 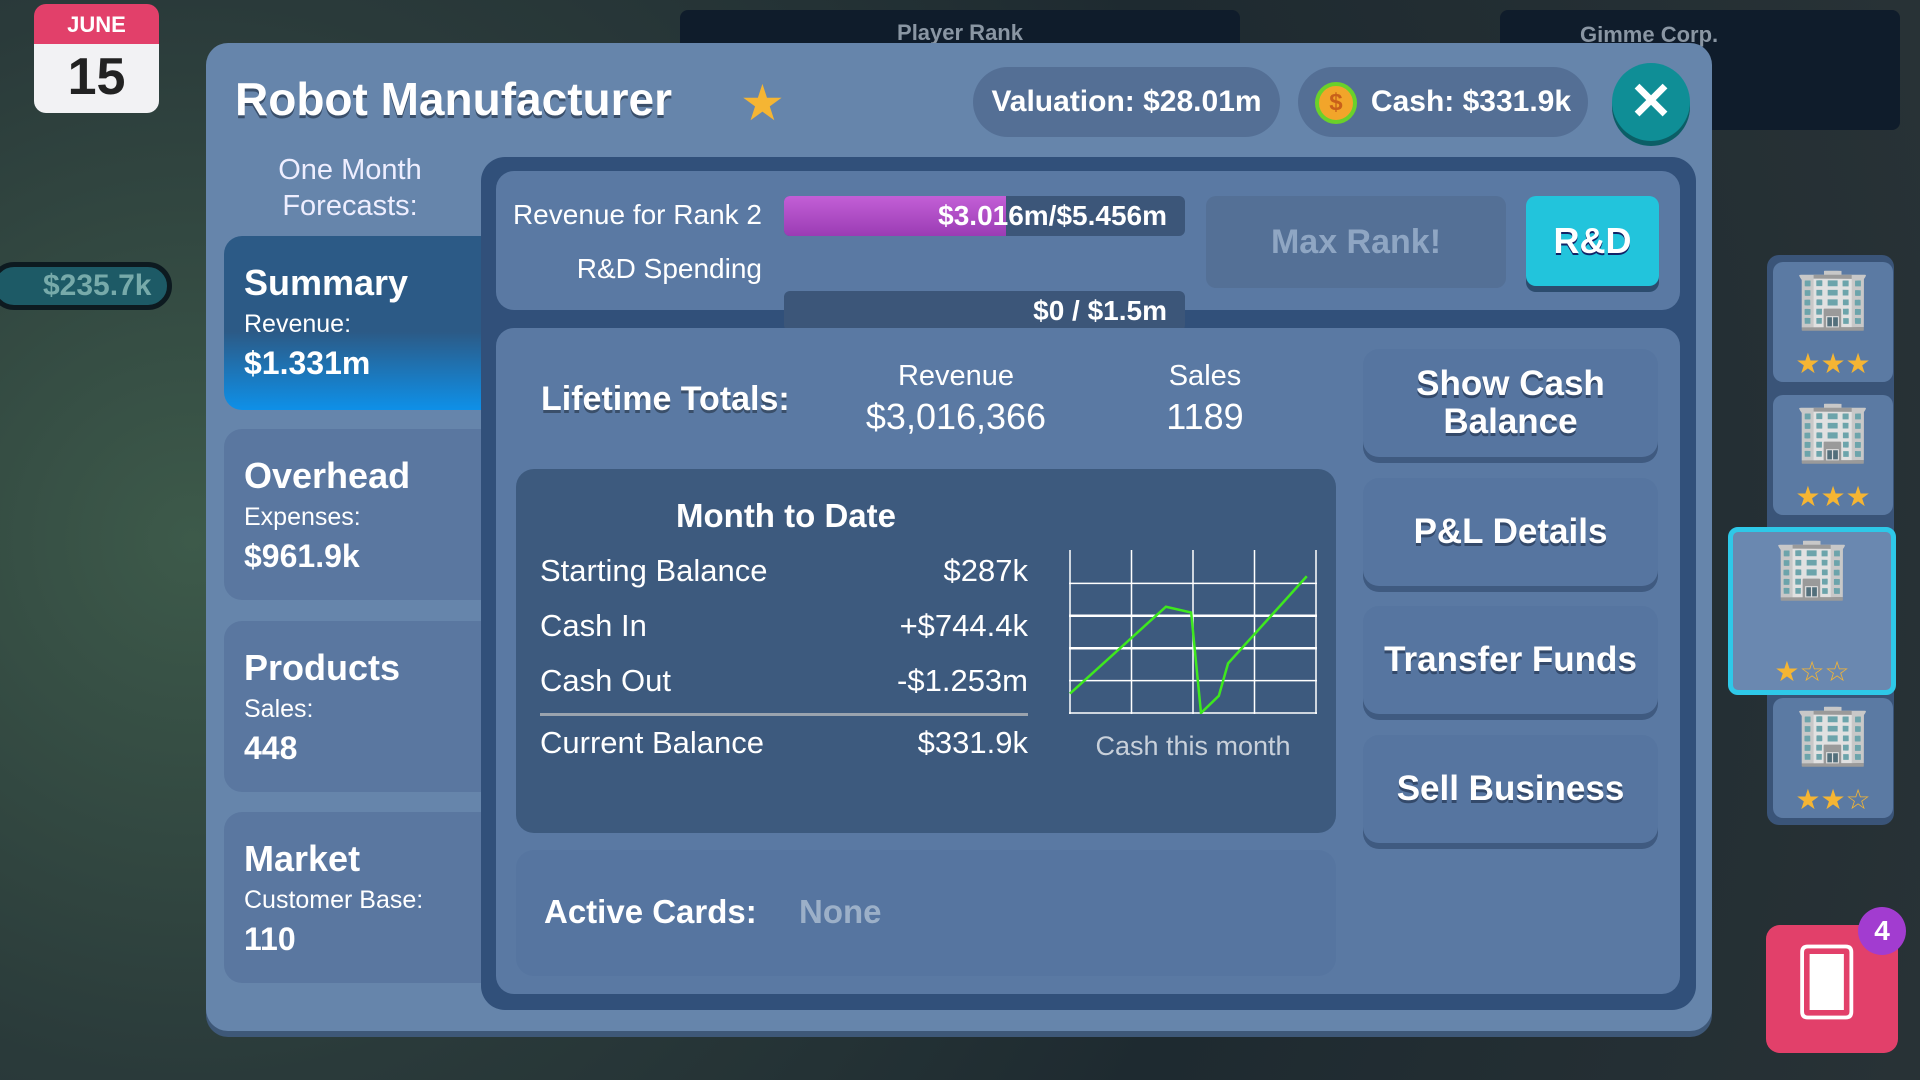 I want to click on active-cards-value: None, so click(x=840, y=911).